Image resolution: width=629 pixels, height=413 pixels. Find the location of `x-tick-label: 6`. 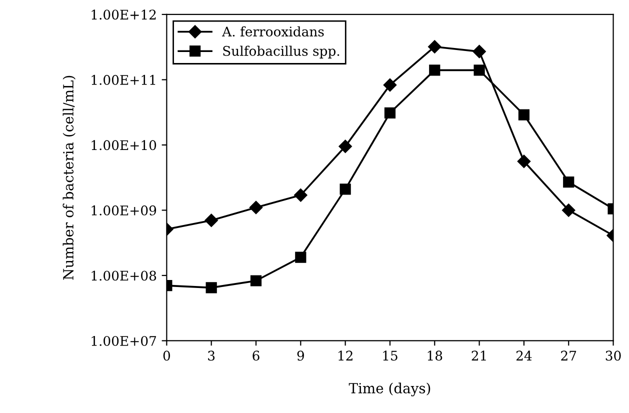

x-tick-label: 6 is located at coordinates (256, 355).